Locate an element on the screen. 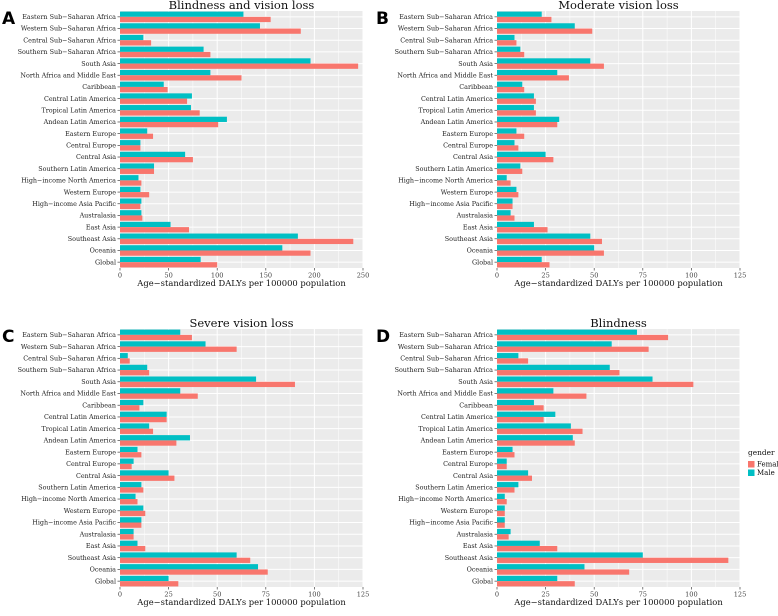  x-tick-label: 25 is located at coordinates (168, 595).